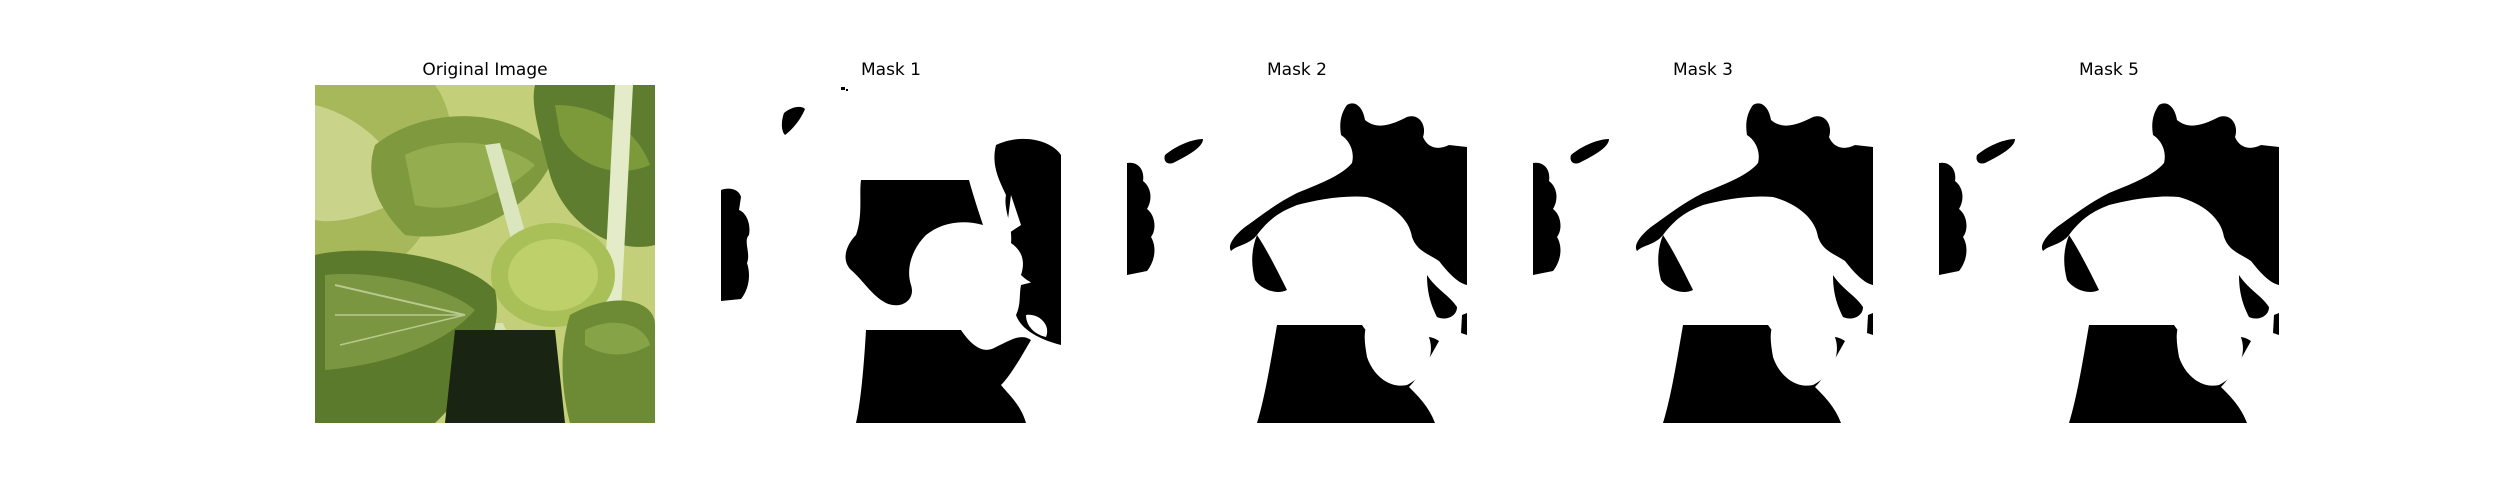  I want to click on original-image-panel: Original Image, so click(485, 250).